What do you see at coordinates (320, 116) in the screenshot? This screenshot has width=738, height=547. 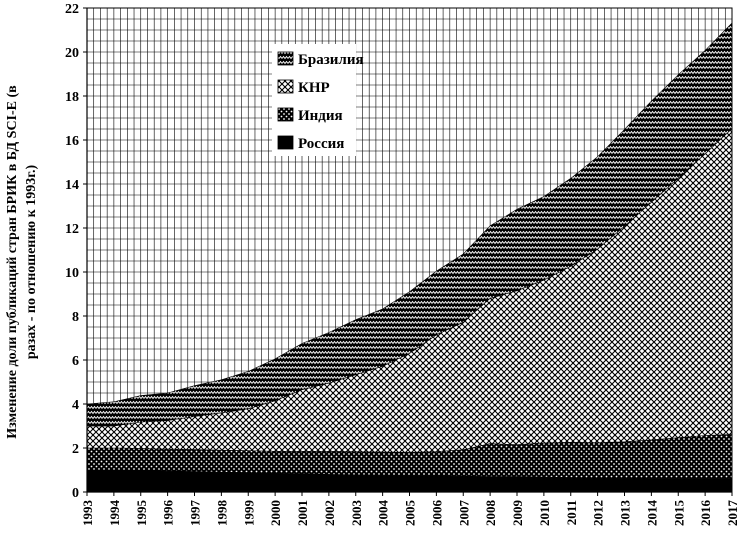 I see `legend-label-india: Индия` at bounding box center [320, 116].